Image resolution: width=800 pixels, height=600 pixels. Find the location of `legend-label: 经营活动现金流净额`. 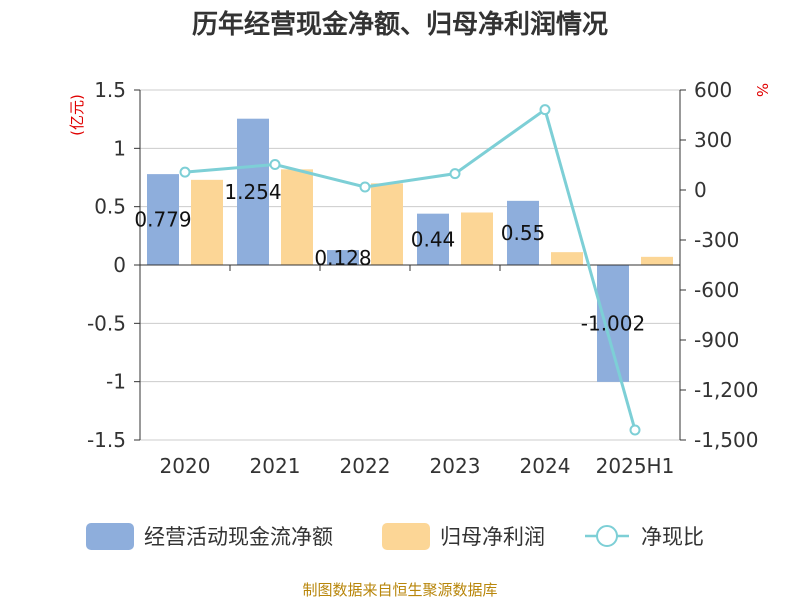

legend-label: 经营活动现金流净额 is located at coordinates (238, 537).